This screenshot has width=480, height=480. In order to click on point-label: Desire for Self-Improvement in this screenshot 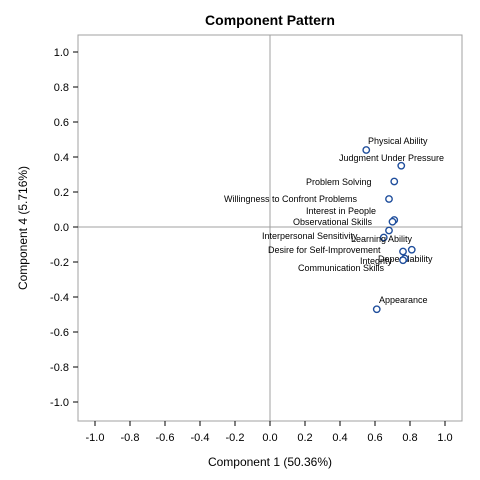, I will do `click(324, 250)`.